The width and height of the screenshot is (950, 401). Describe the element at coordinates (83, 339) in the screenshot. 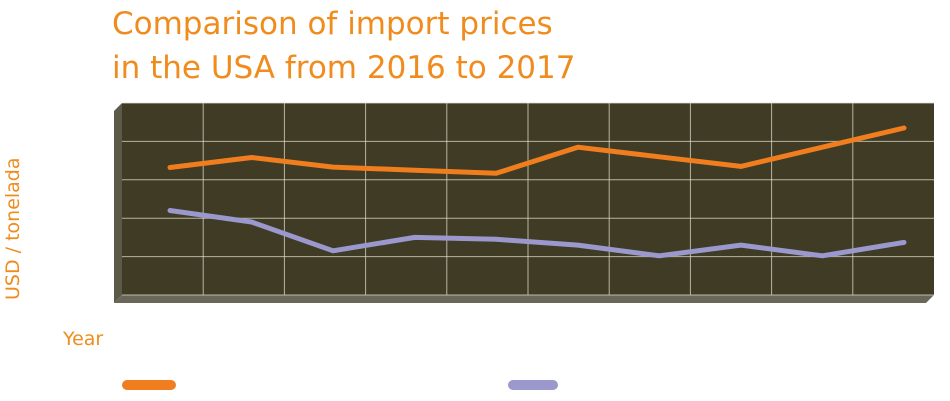

I see `x-axis-label: Year` at that location.